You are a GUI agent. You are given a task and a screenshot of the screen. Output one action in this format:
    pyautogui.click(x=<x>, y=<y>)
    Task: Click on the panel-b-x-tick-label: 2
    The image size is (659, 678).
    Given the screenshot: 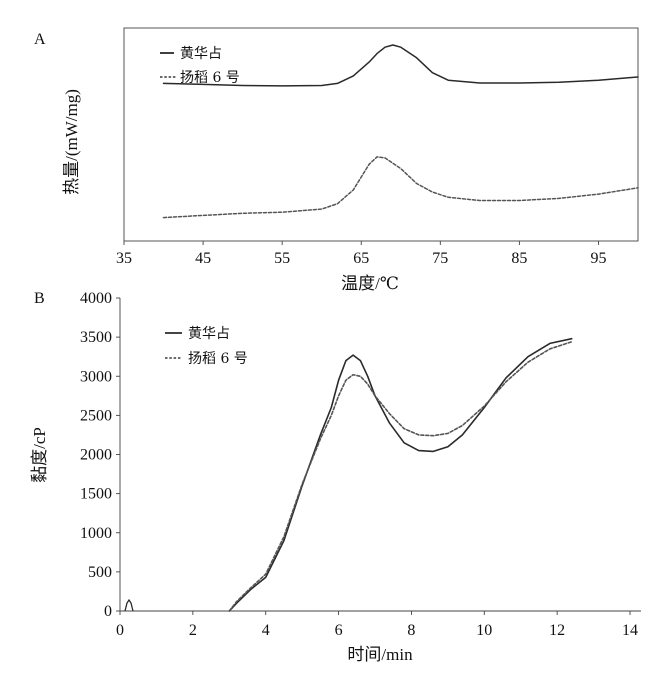 What is the action you would take?
    pyautogui.click(x=193, y=630)
    